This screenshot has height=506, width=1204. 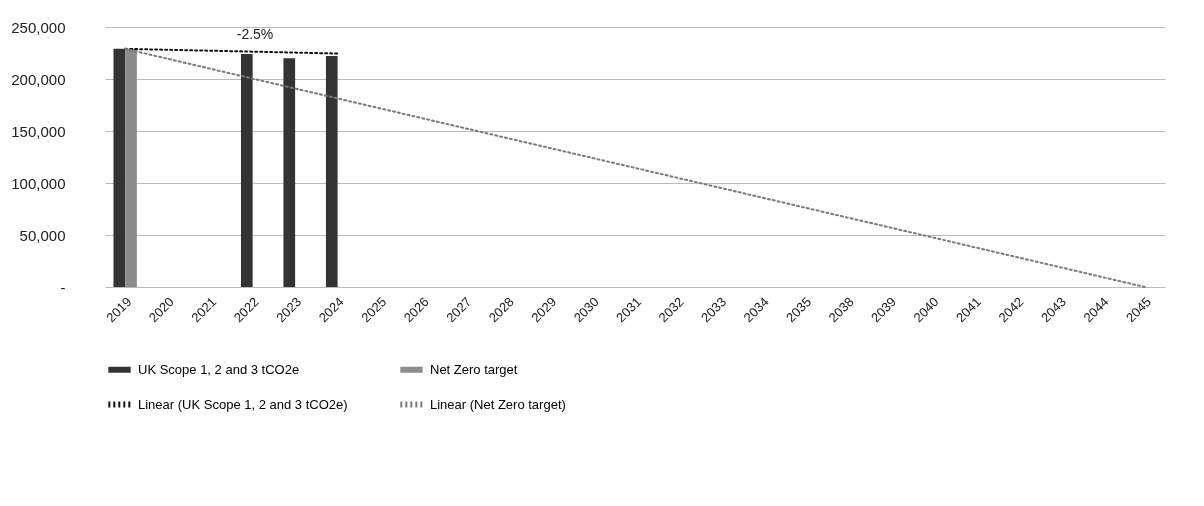 I want to click on y-tick-label: 250,000, so click(x=38, y=27).